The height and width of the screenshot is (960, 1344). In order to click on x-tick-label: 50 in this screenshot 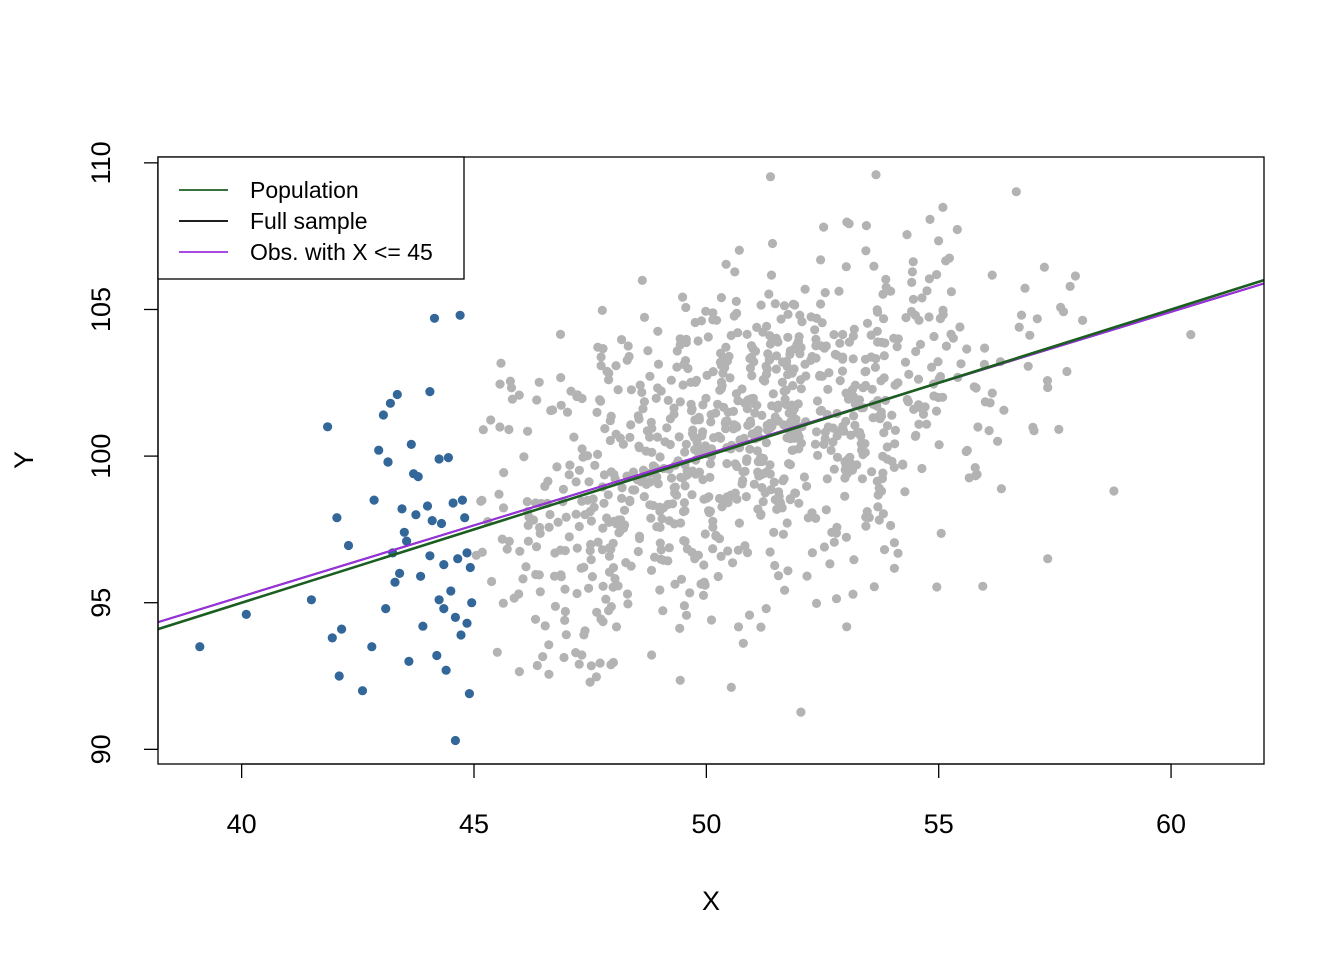, I will do `click(706, 824)`.